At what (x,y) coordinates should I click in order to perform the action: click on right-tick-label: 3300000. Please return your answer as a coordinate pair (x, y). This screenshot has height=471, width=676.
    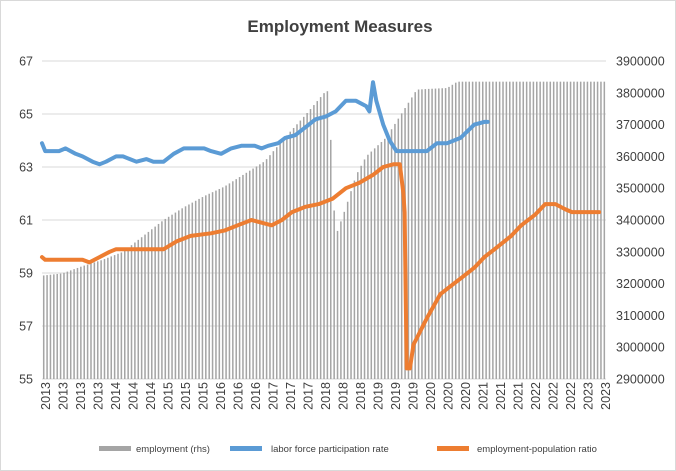
    Looking at the image, I should click on (640, 252).